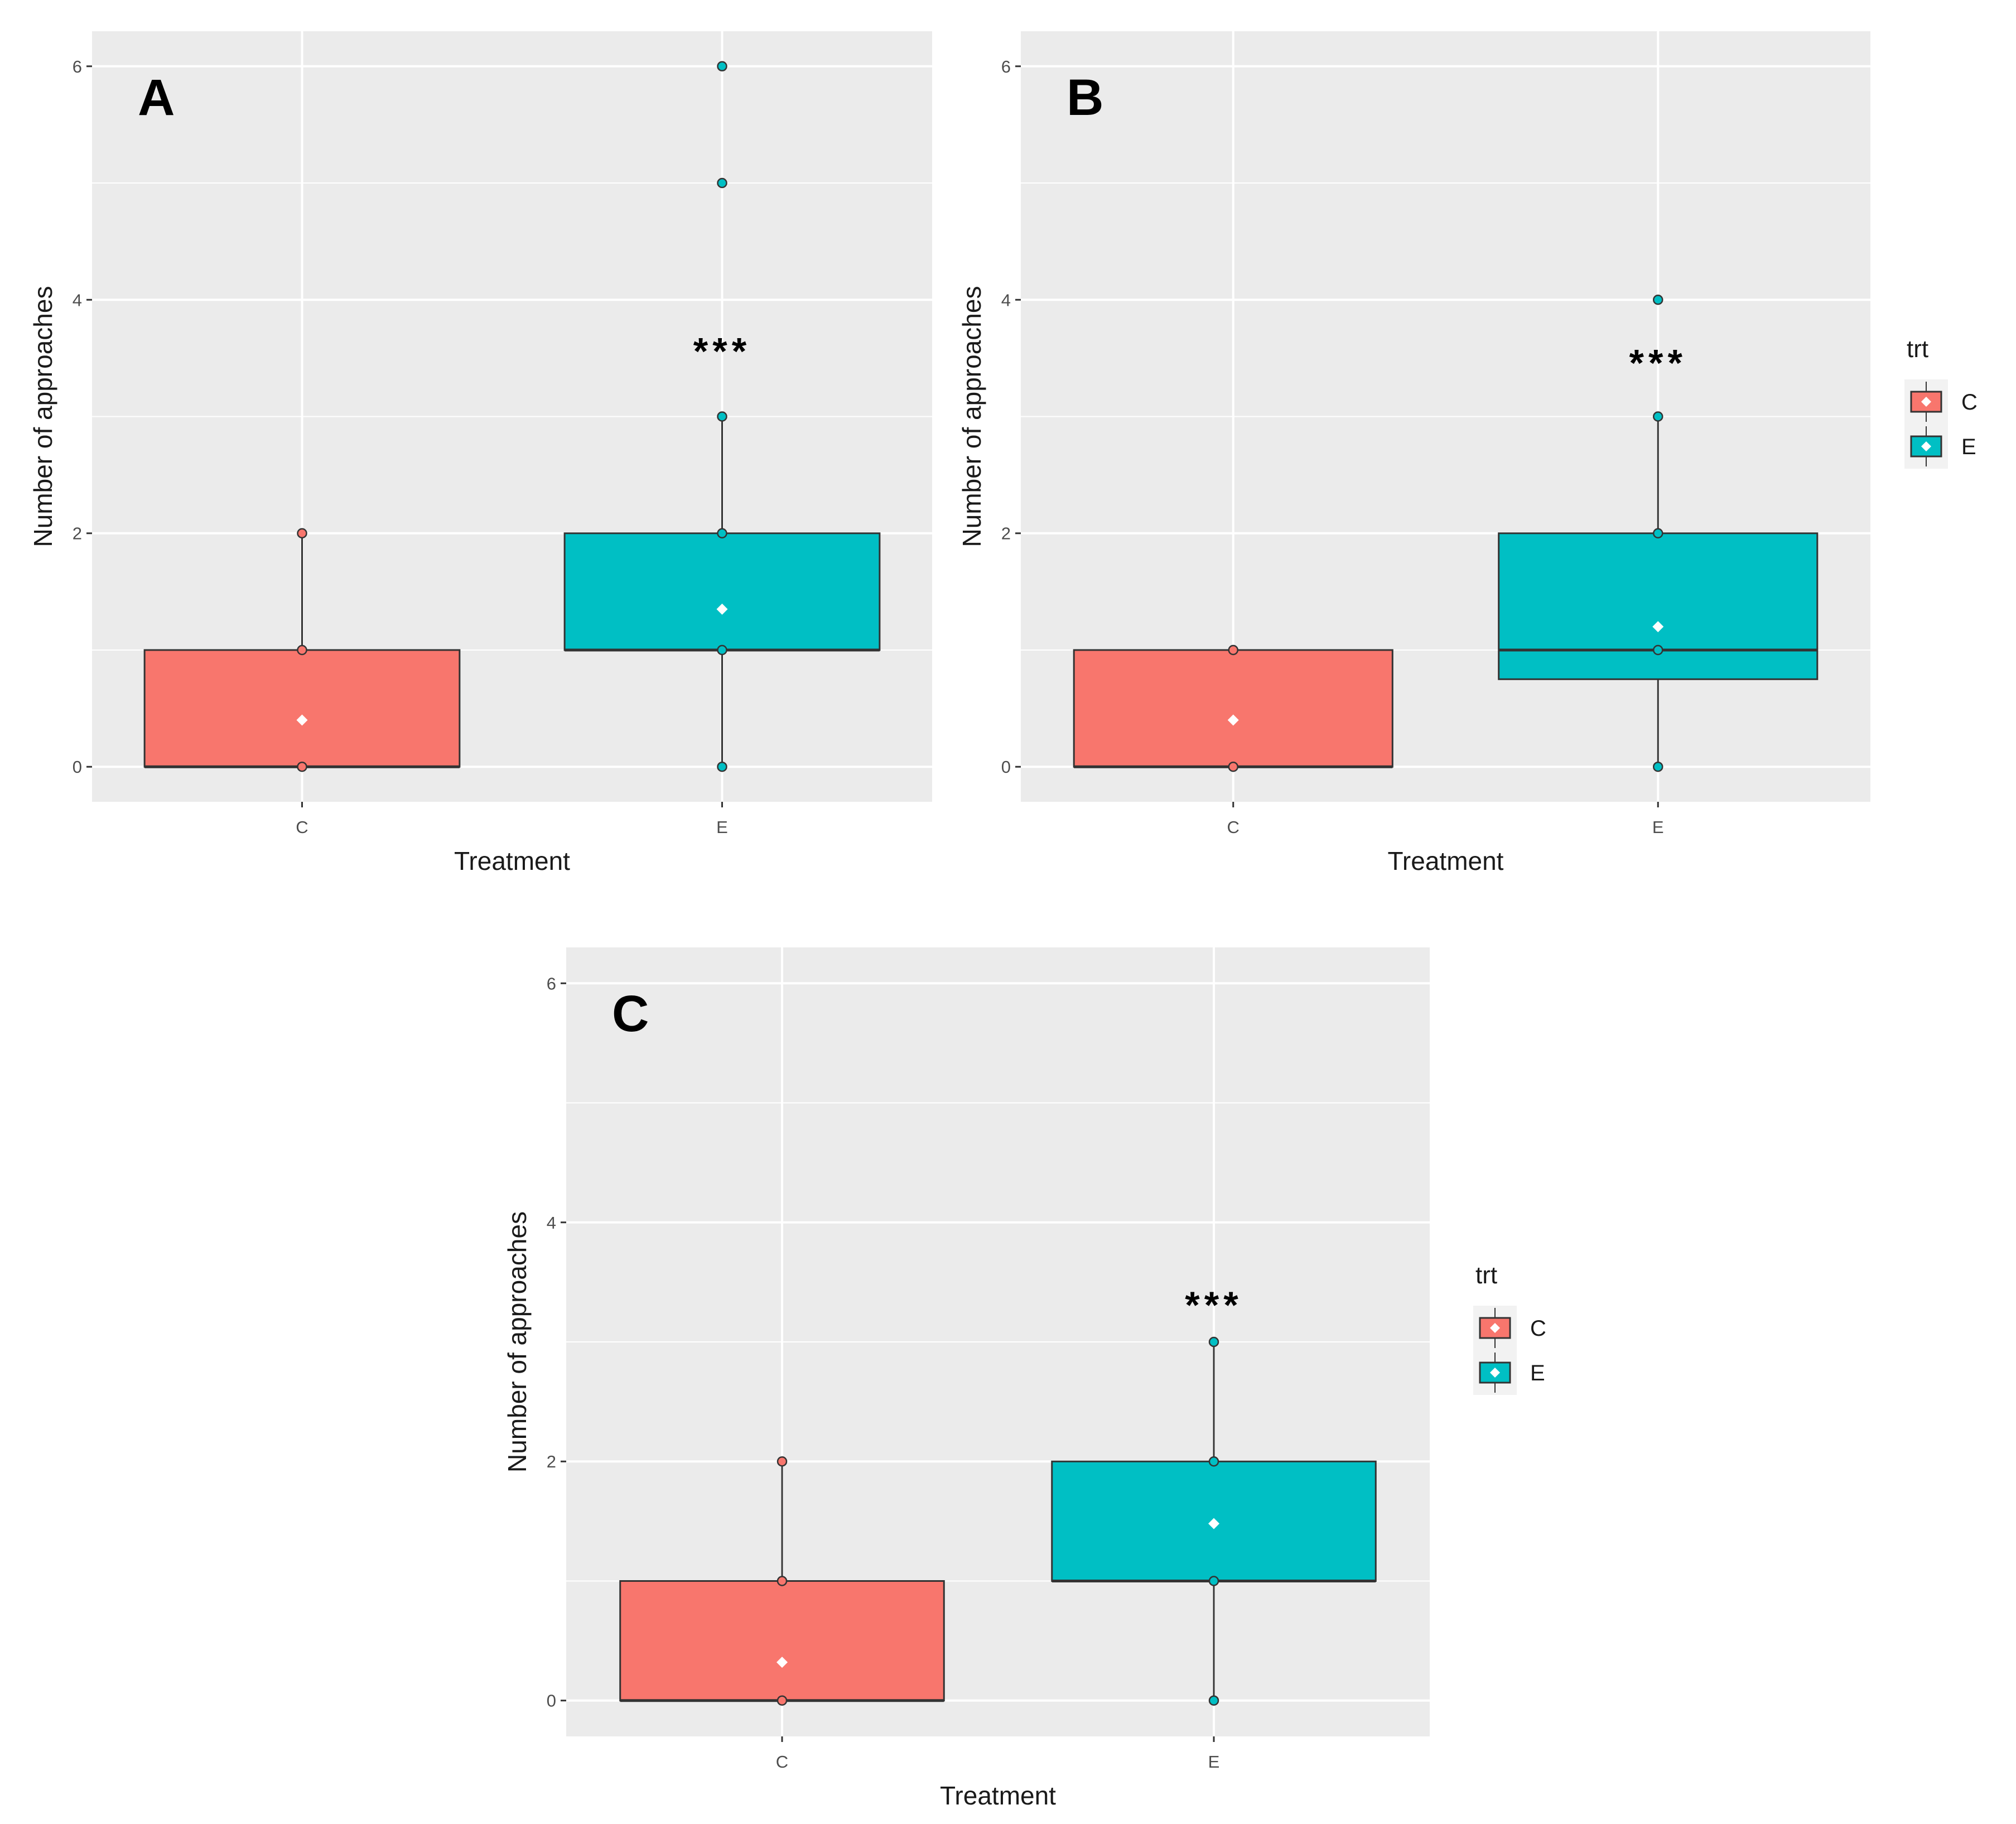 The width and height of the screenshot is (2016, 1824). What do you see at coordinates (156, 97) in the screenshot?
I see `panel-letter: A` at bounding box center [156, 97].